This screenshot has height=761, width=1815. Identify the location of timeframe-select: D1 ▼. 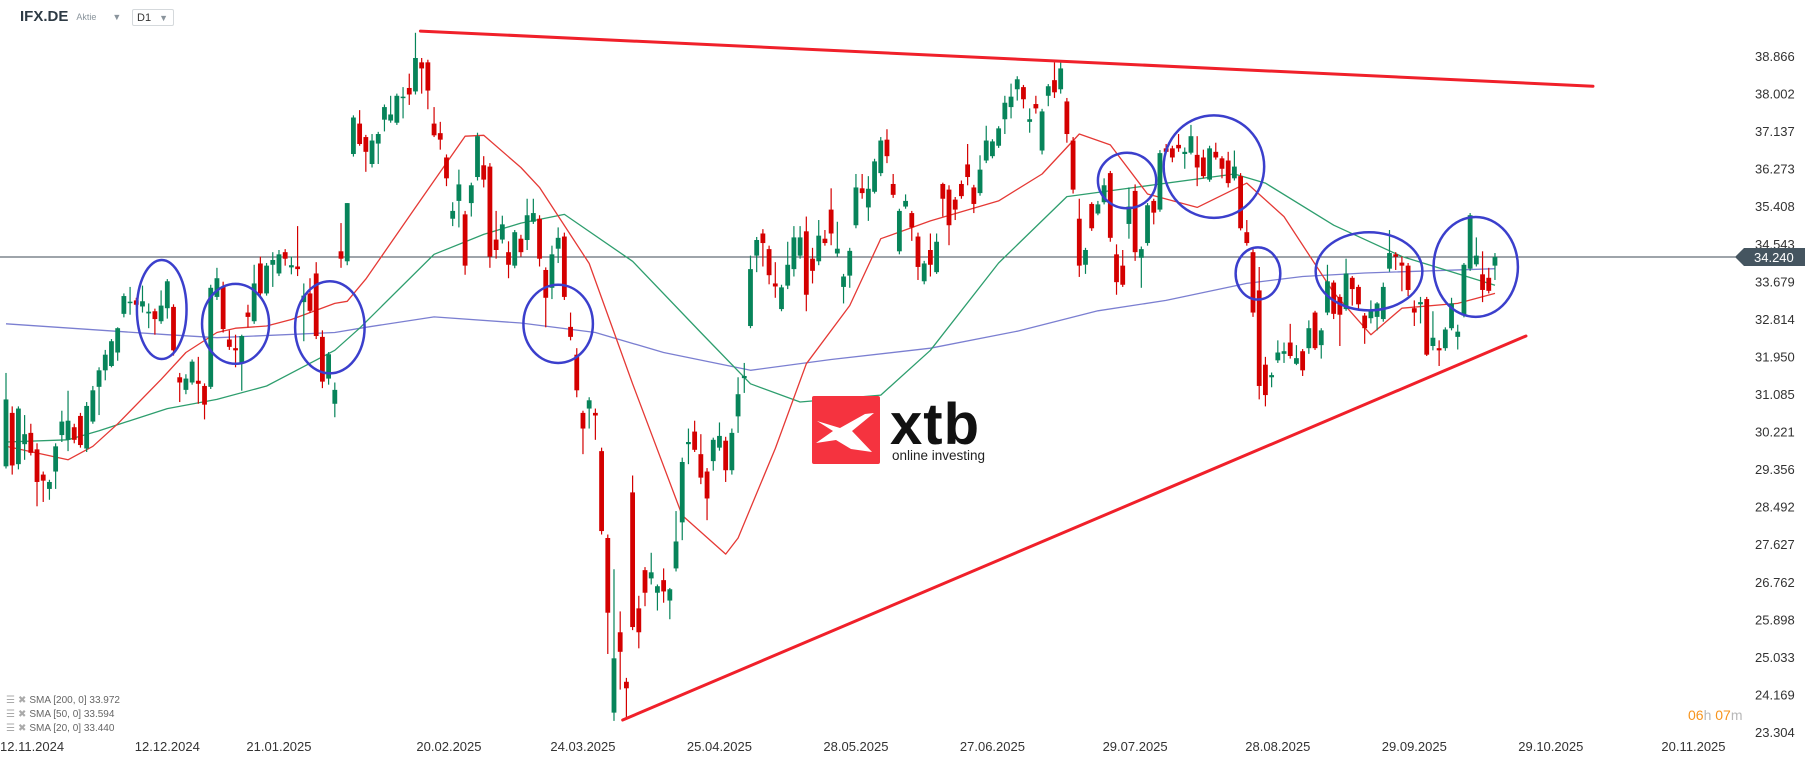
(153, 17).